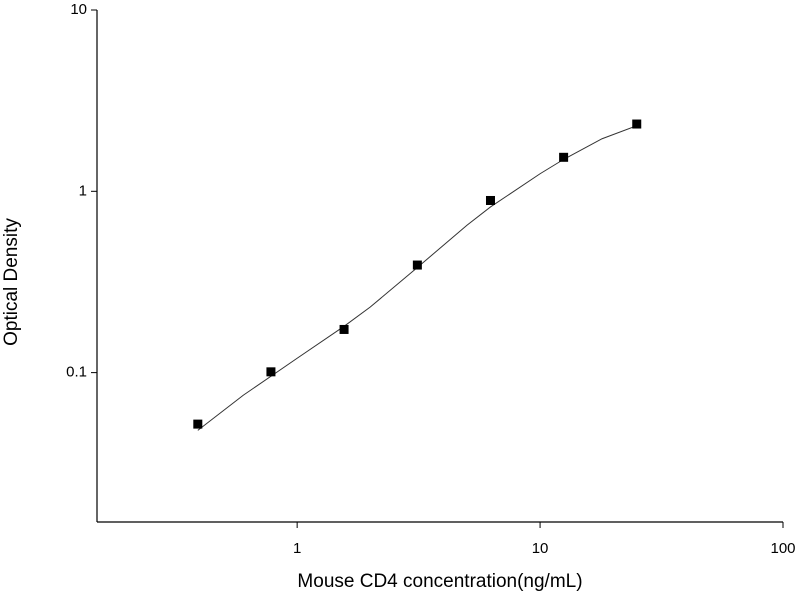  I want to click on x-tick-label: 1, so click(297, 548).